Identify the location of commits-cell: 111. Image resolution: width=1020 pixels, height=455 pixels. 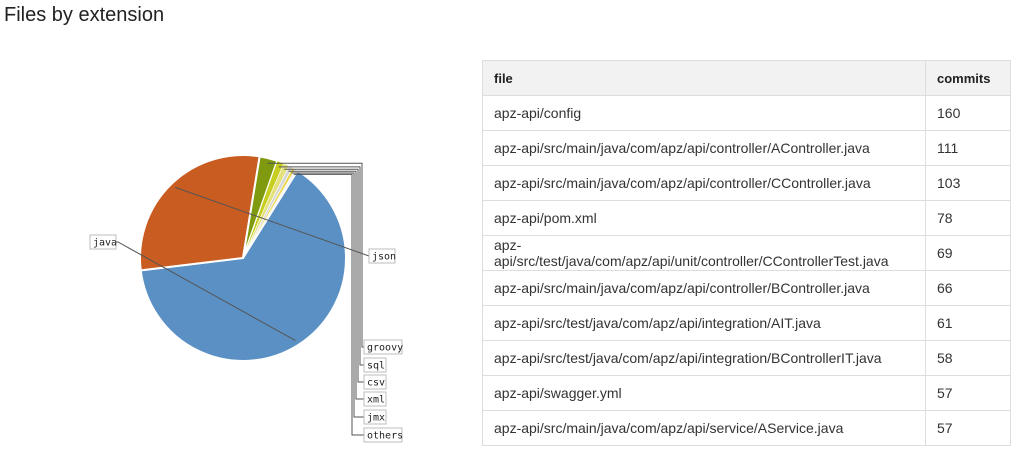
(968, 148).